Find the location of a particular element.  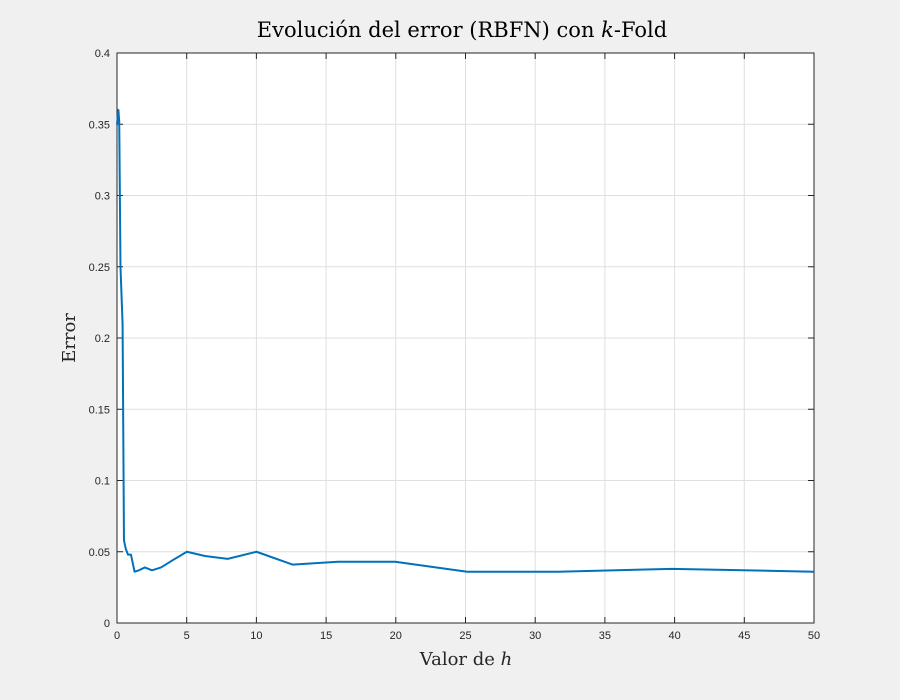

x-axis-label-text: Valor de is located at coordinates (460, 659).